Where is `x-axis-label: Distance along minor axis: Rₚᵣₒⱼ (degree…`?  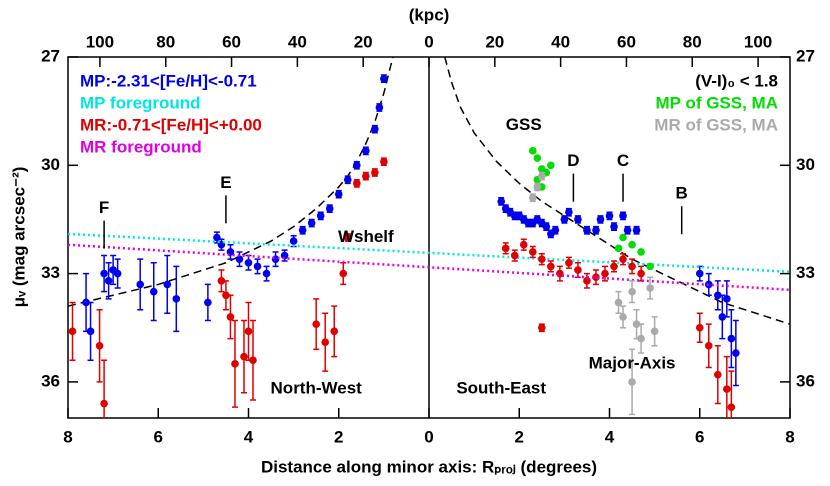
x-axis-label: Distance along minor axis: Rₚᵣₒⱼ (degree… is located at coordinates (429, 466).